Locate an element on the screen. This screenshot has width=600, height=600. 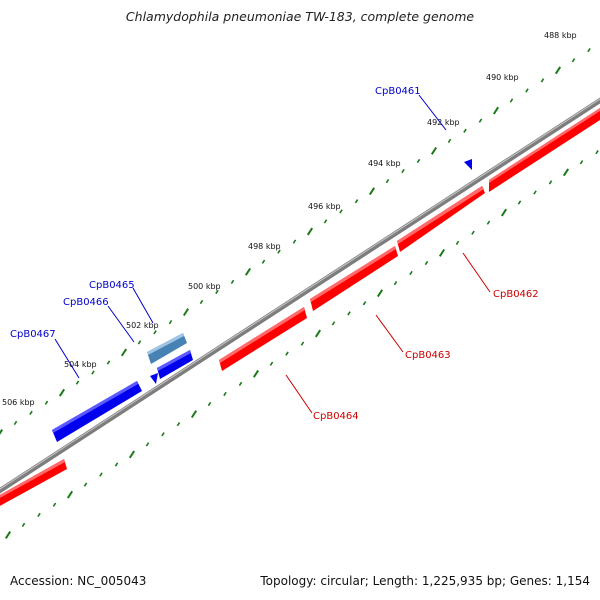
gene-cpb0461-feature is located at coordinates (468, 164).